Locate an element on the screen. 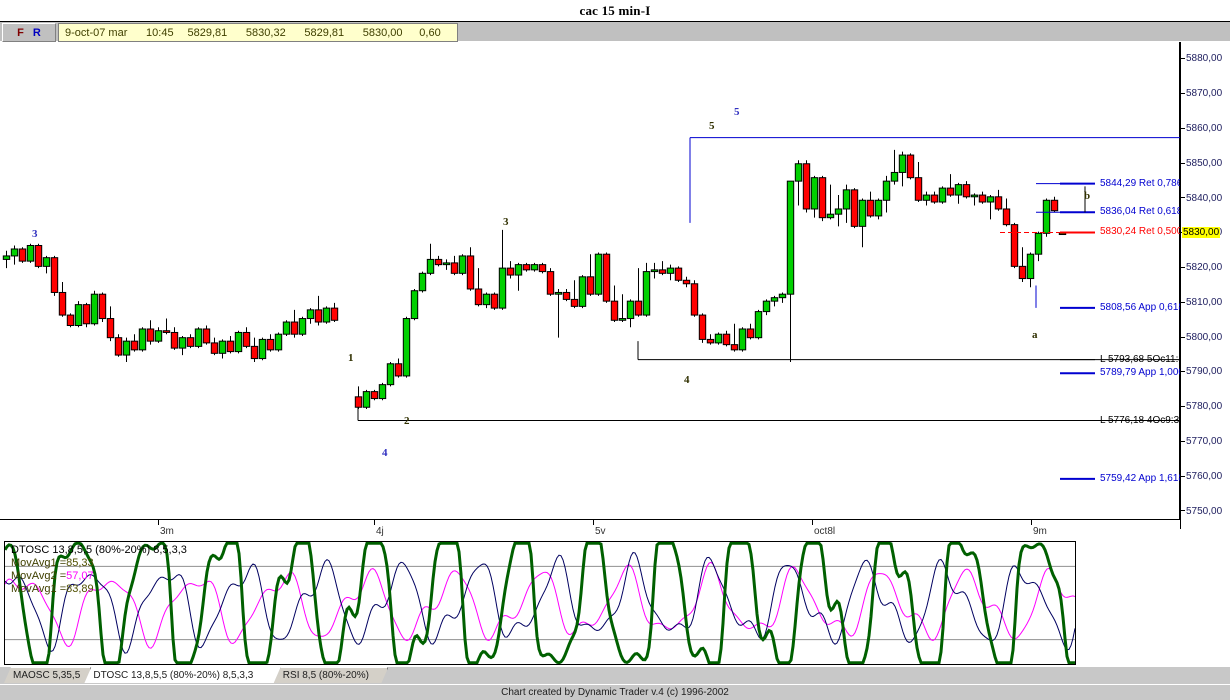 The height and width of the screenshot is (700, 1230). tab-label: DTOSC 13,8,5,5 (80%-20%) 8,5,3,3 is located at coordinates (173, 675).